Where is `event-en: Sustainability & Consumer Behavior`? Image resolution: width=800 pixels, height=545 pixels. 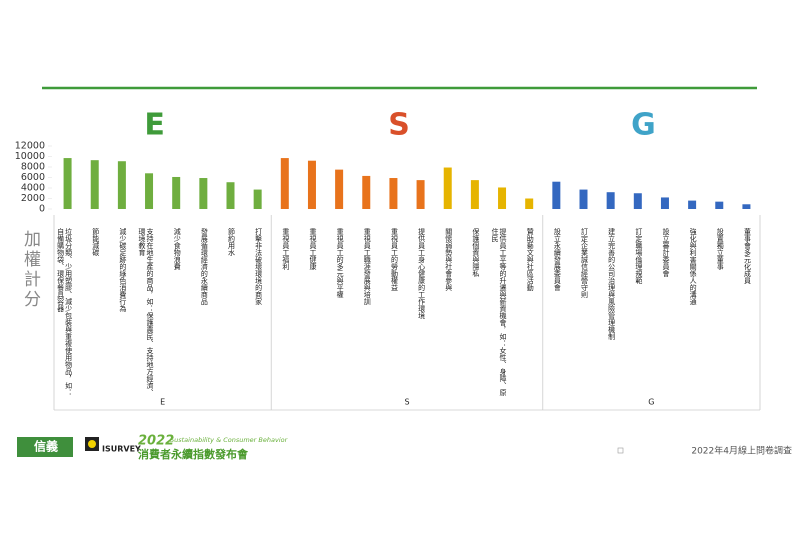 event-en: Sustainability & Consumer Behavior is located at coordinates (229, 440).